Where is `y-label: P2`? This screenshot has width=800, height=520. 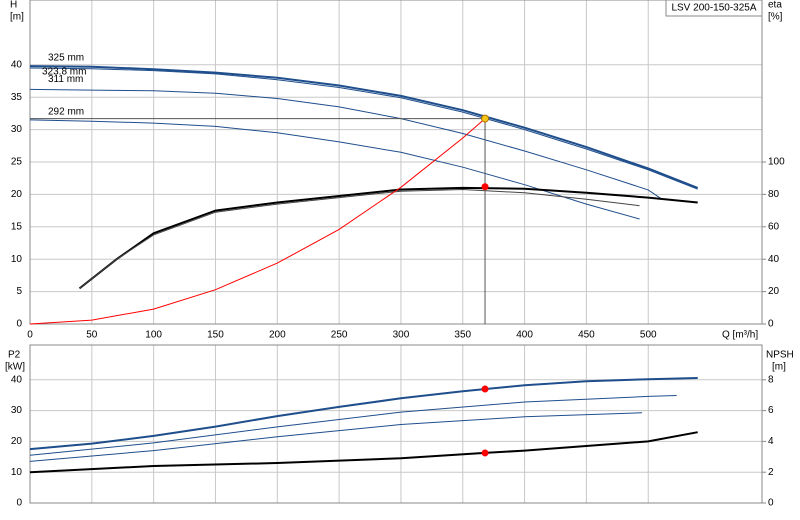
y-label: P2 is located at coordinates (14, 355).